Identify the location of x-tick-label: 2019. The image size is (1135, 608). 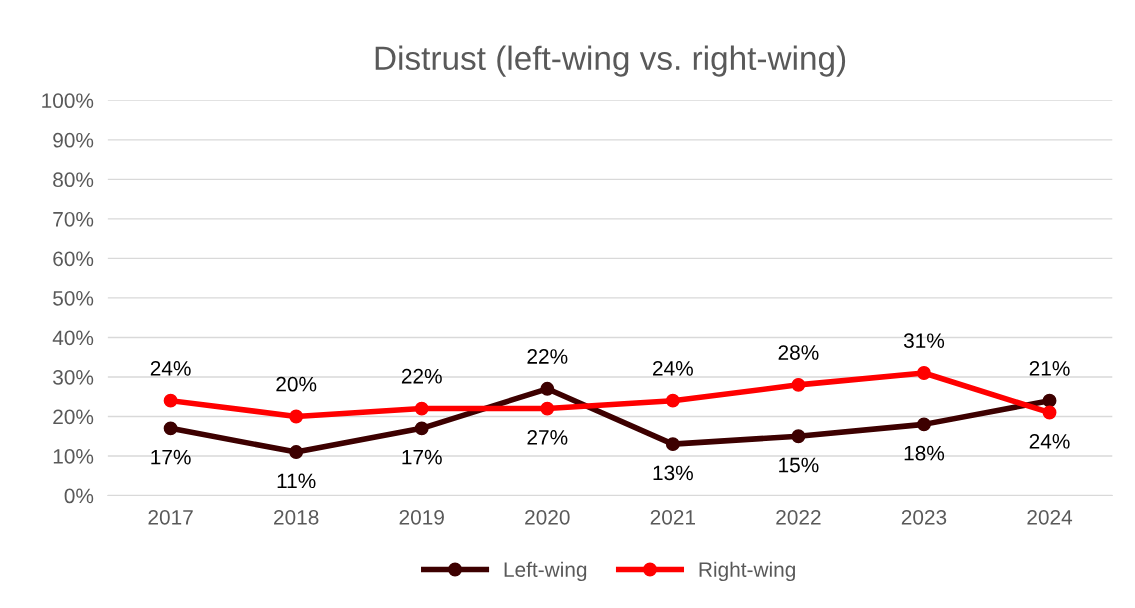
(421, 517).